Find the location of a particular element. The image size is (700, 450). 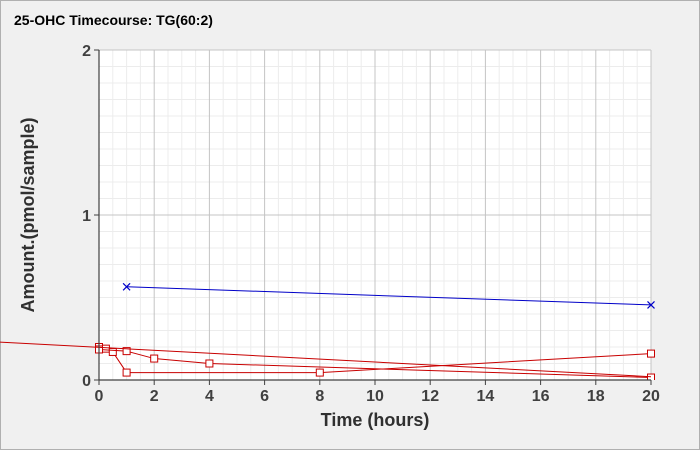

y-tick-label: 0 is located at coordinates (86, 381).